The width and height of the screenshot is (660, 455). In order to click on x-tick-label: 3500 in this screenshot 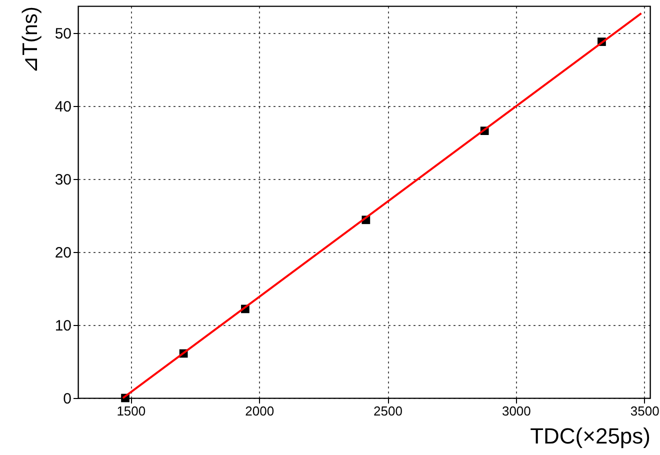, I will do `click(645, 411)`.